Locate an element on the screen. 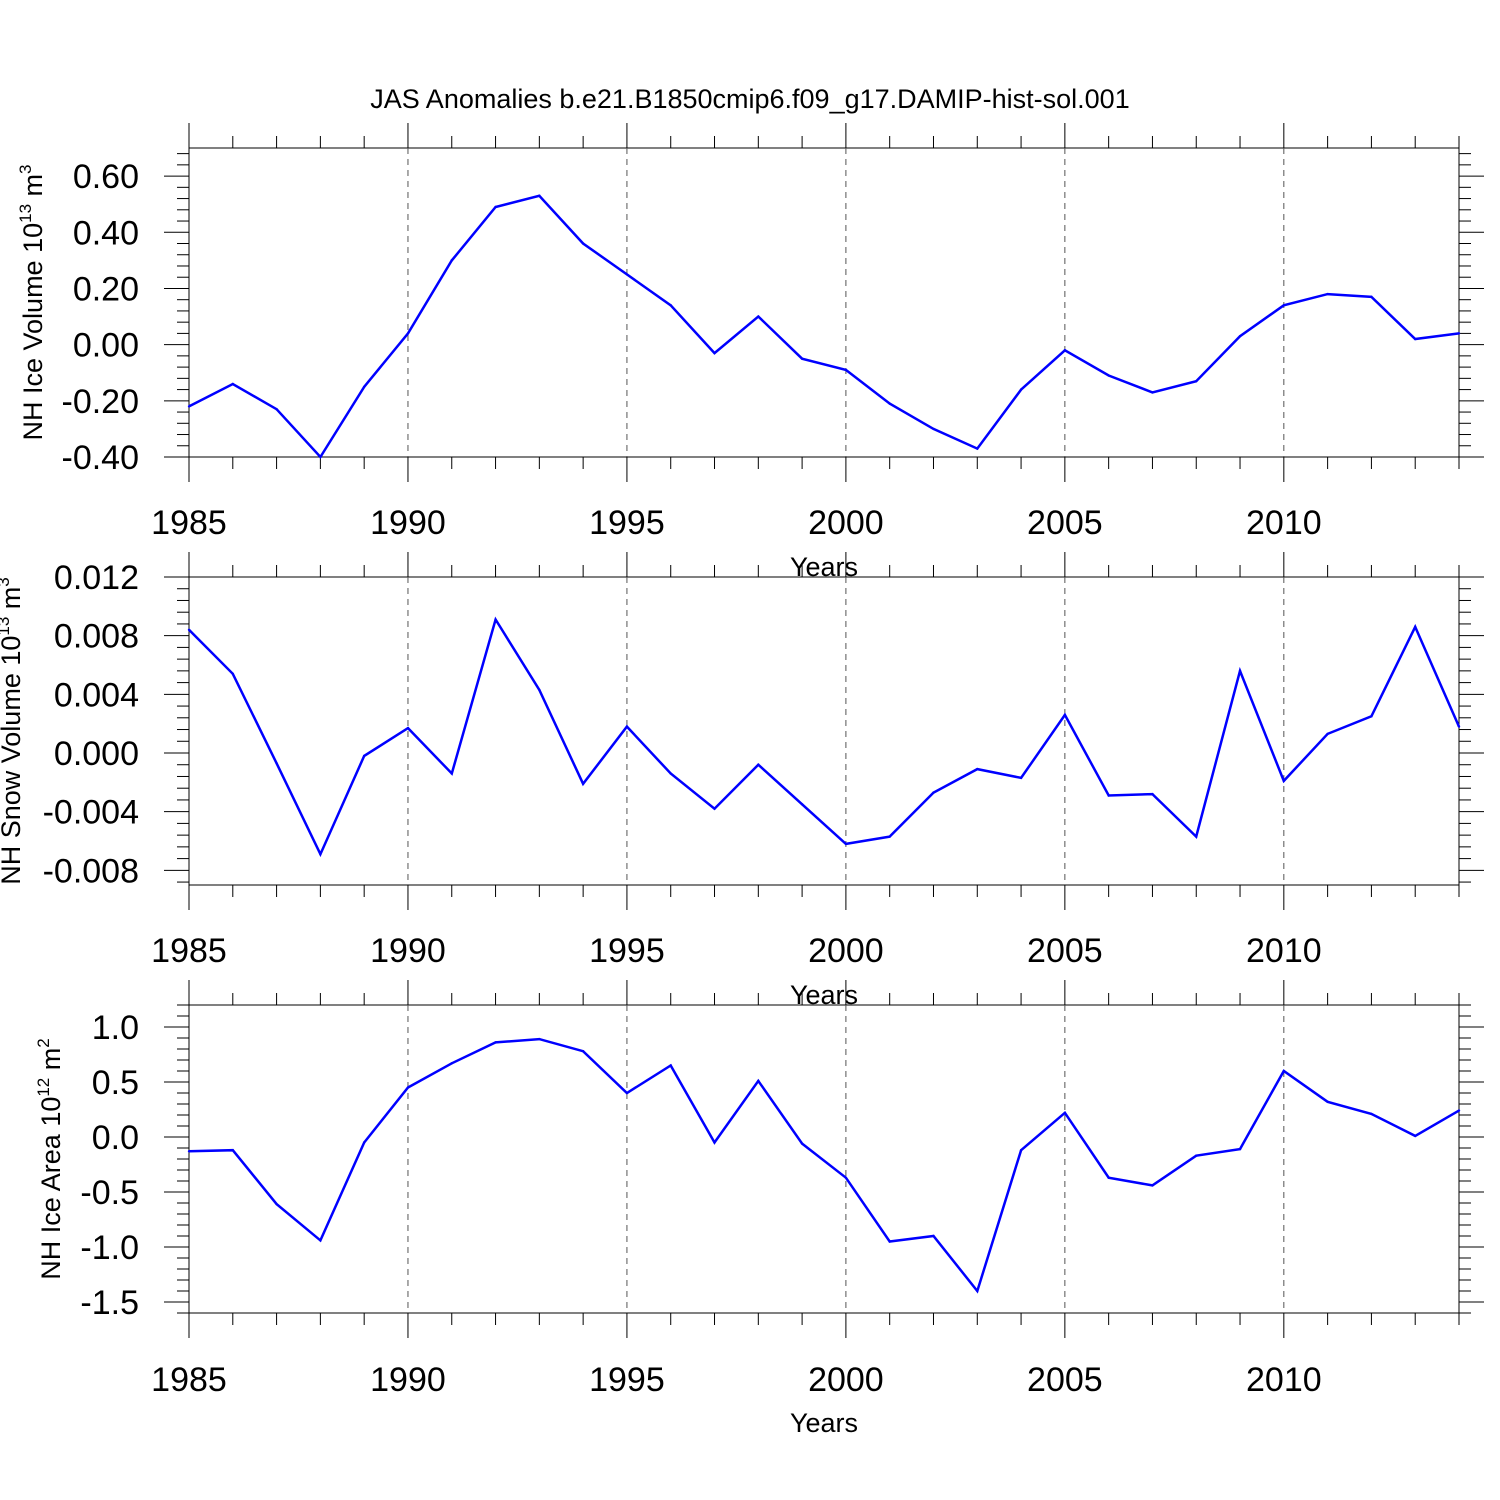  x-axis-label: Years is located at coordinates (824, 1423).